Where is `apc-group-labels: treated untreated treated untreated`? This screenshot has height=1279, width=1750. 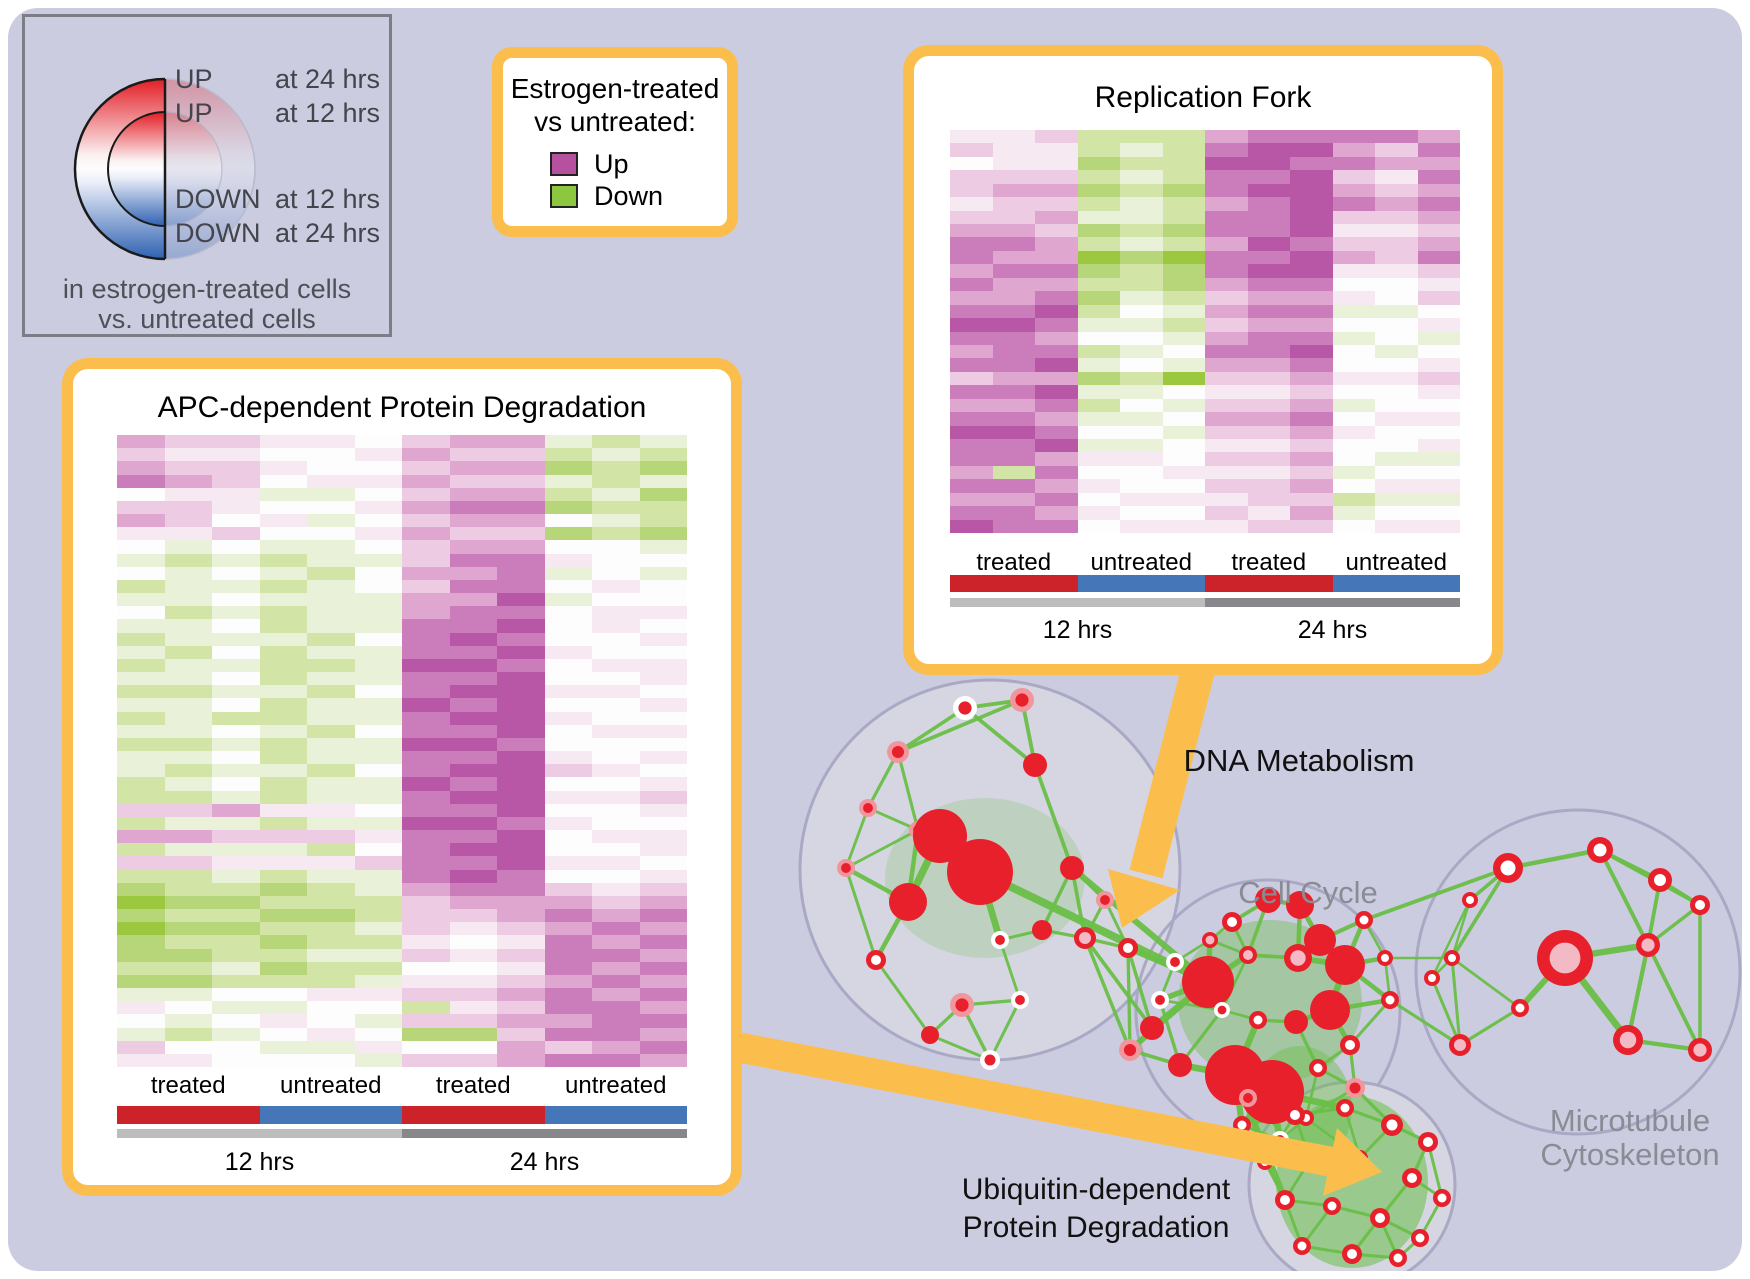
apc-group-labels: treated untreated treated untreated is located at coordinates (402, 1086).